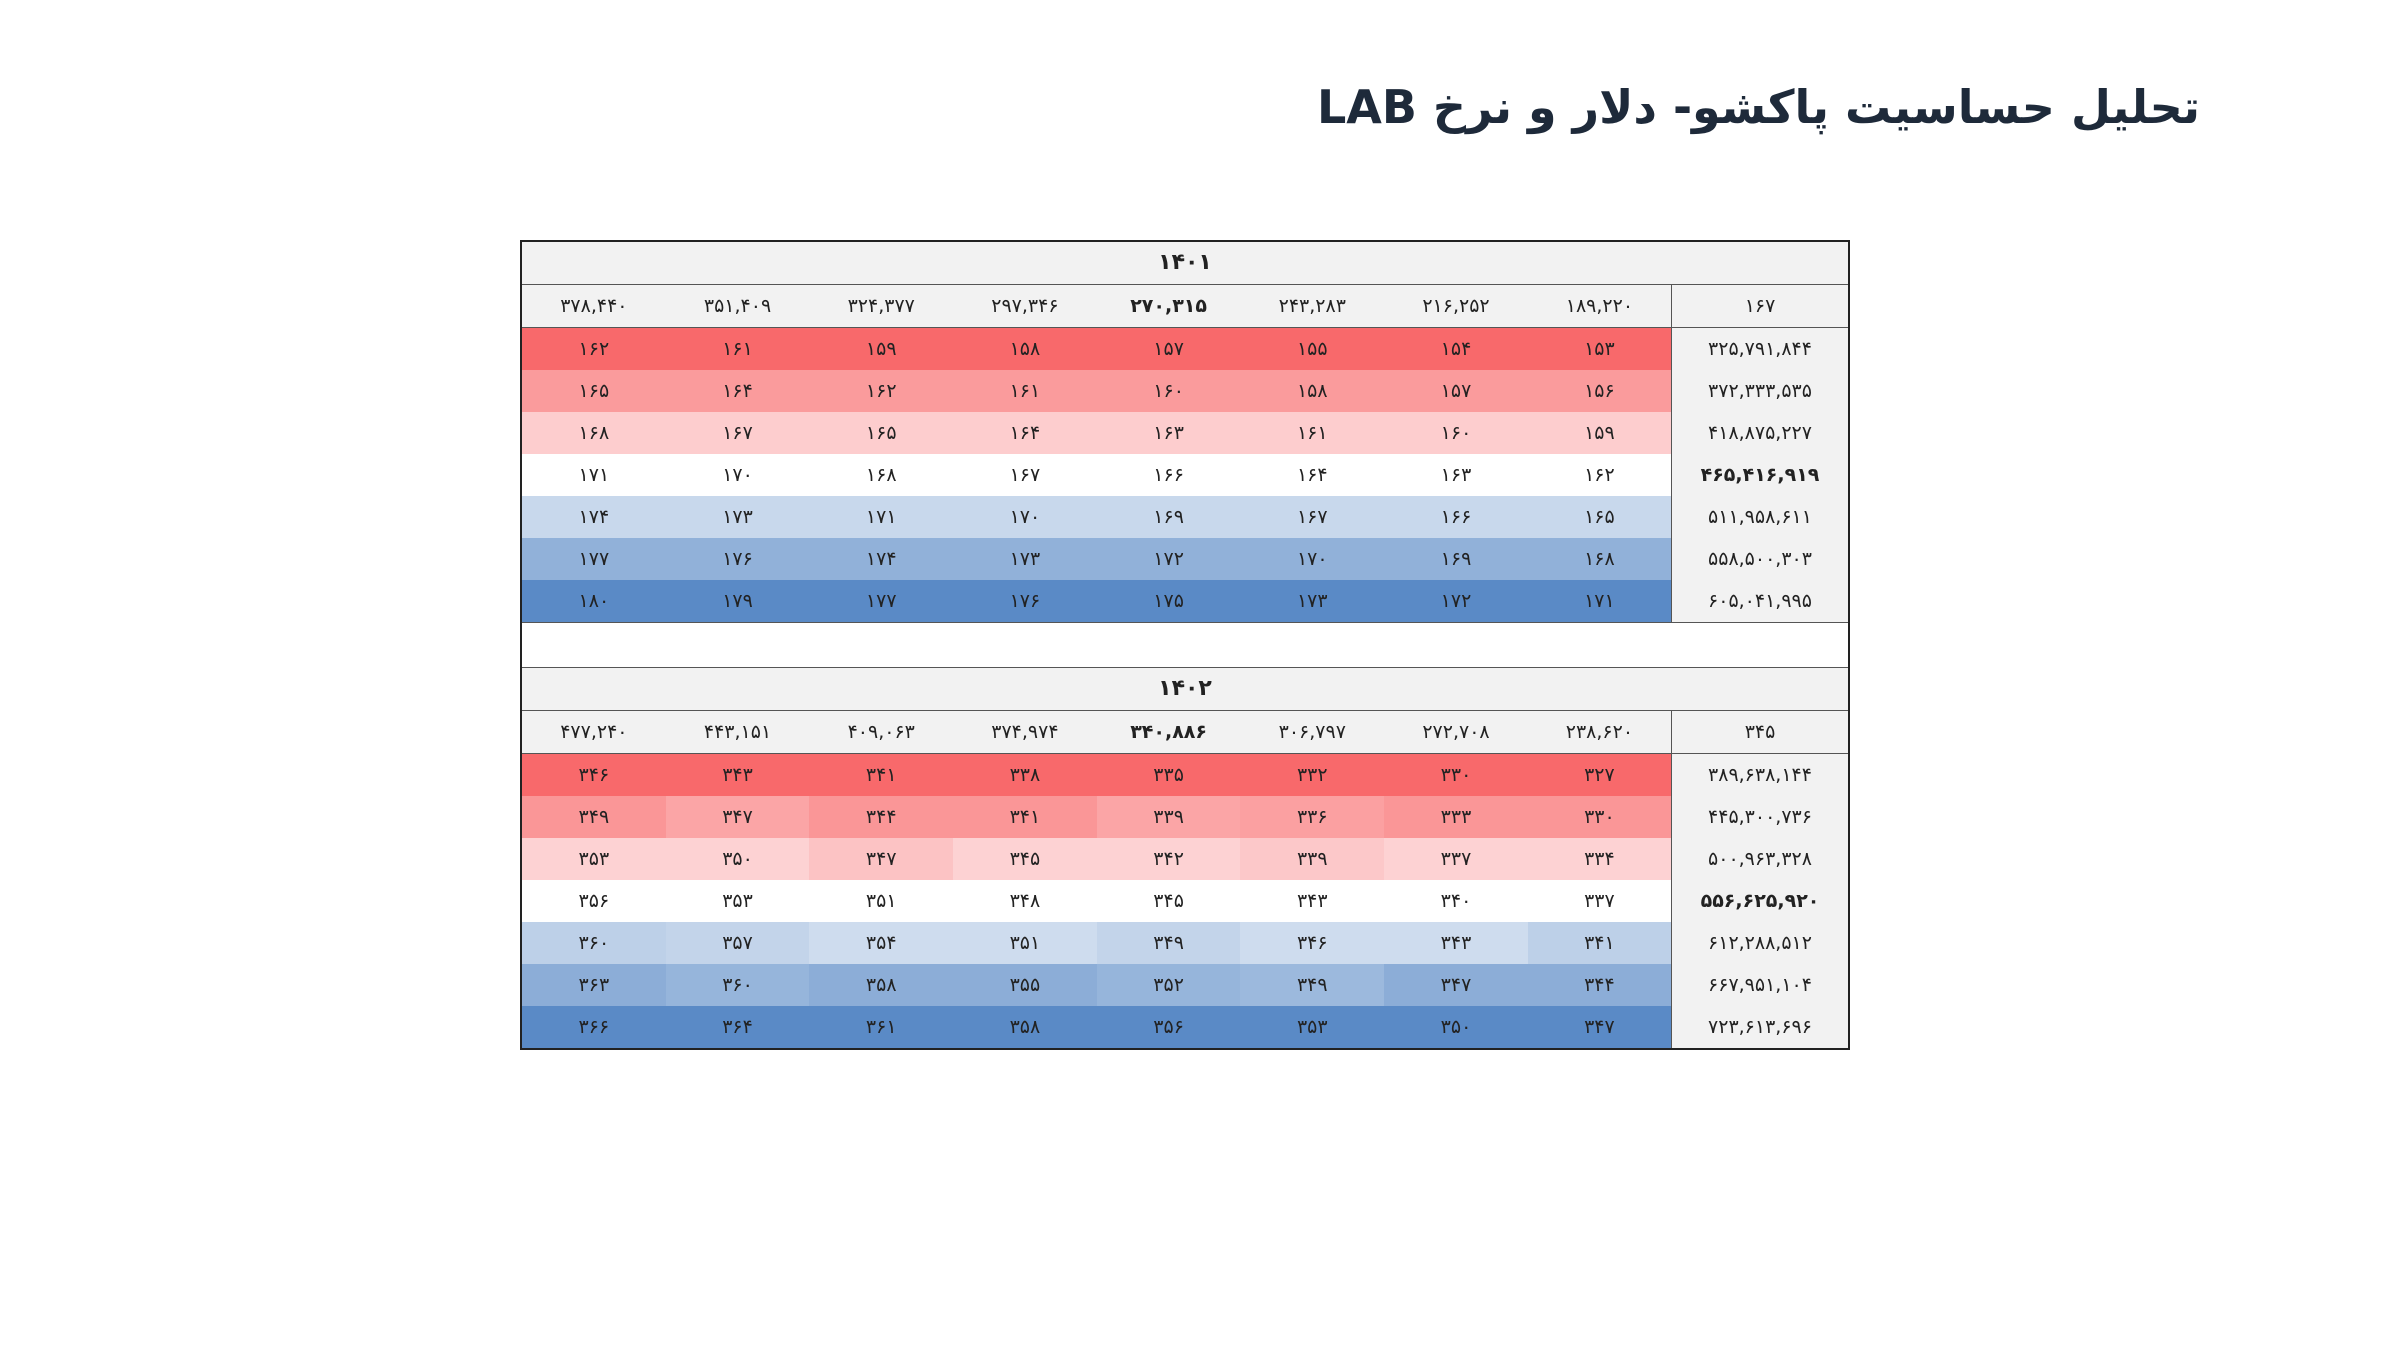 Image resolution: width=2400 pixels, height=1350 pixels. Describe the element at coordinates (881, 774) in the screenshot. I see `table-cell: ۳۴۱` at that location.